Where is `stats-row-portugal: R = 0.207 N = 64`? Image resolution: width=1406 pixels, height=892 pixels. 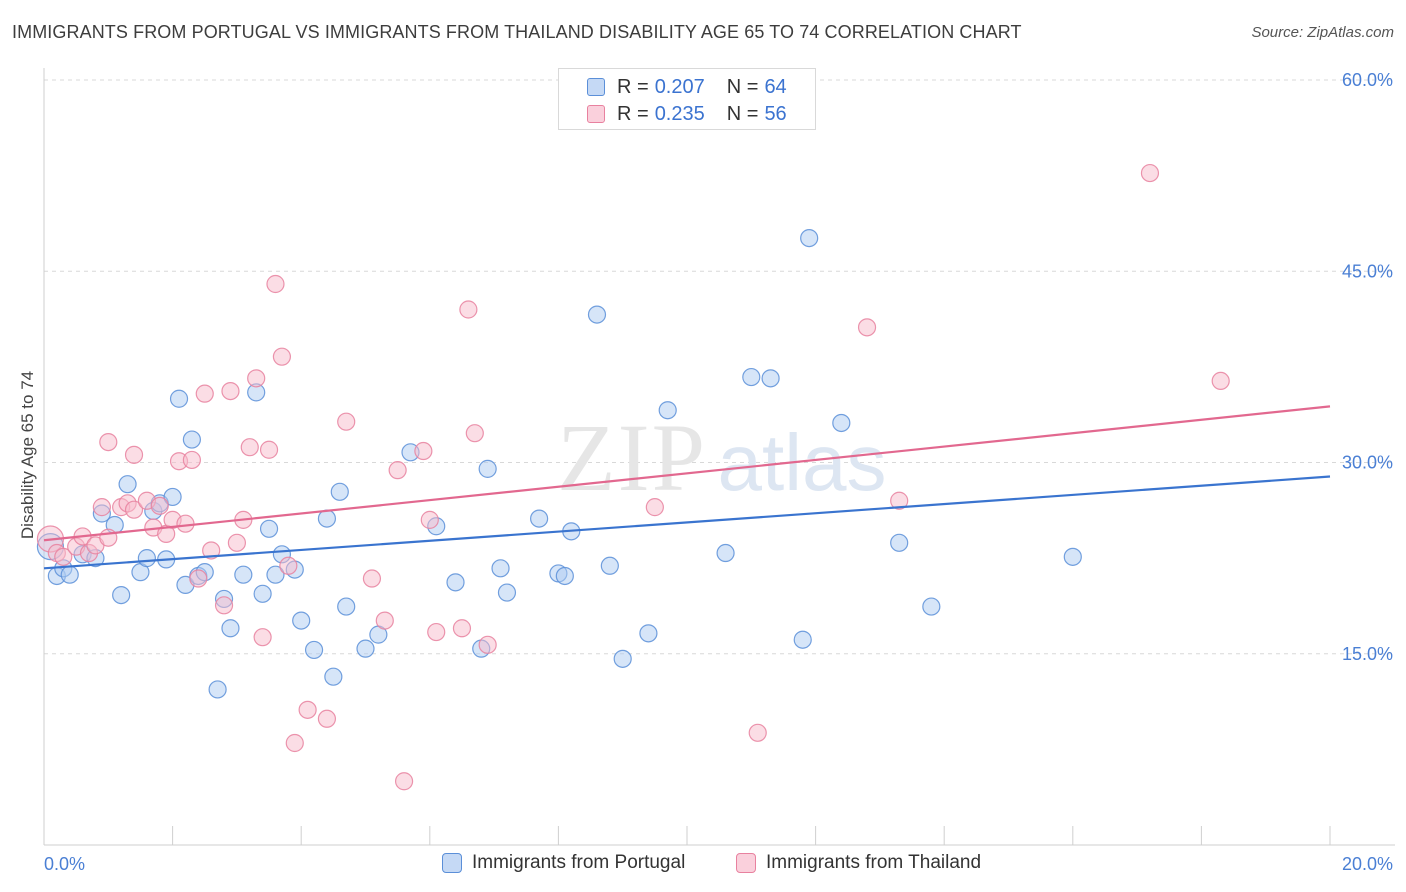 stats-row-portugal: R = 0.207 N = 64 is located at coordinates (687, 87).